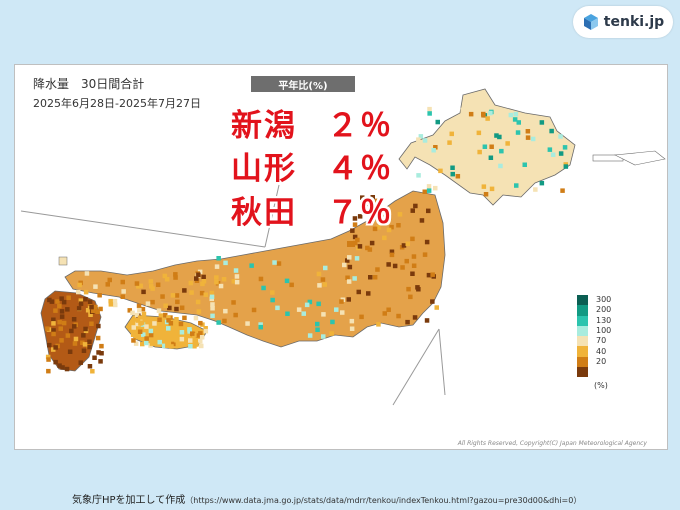 Image resolution: width=680 pixels, height=510 pixels. Describe the element at coordinates (360, 126) in the screenshot. I see `highlight-value: ２％` at that location.